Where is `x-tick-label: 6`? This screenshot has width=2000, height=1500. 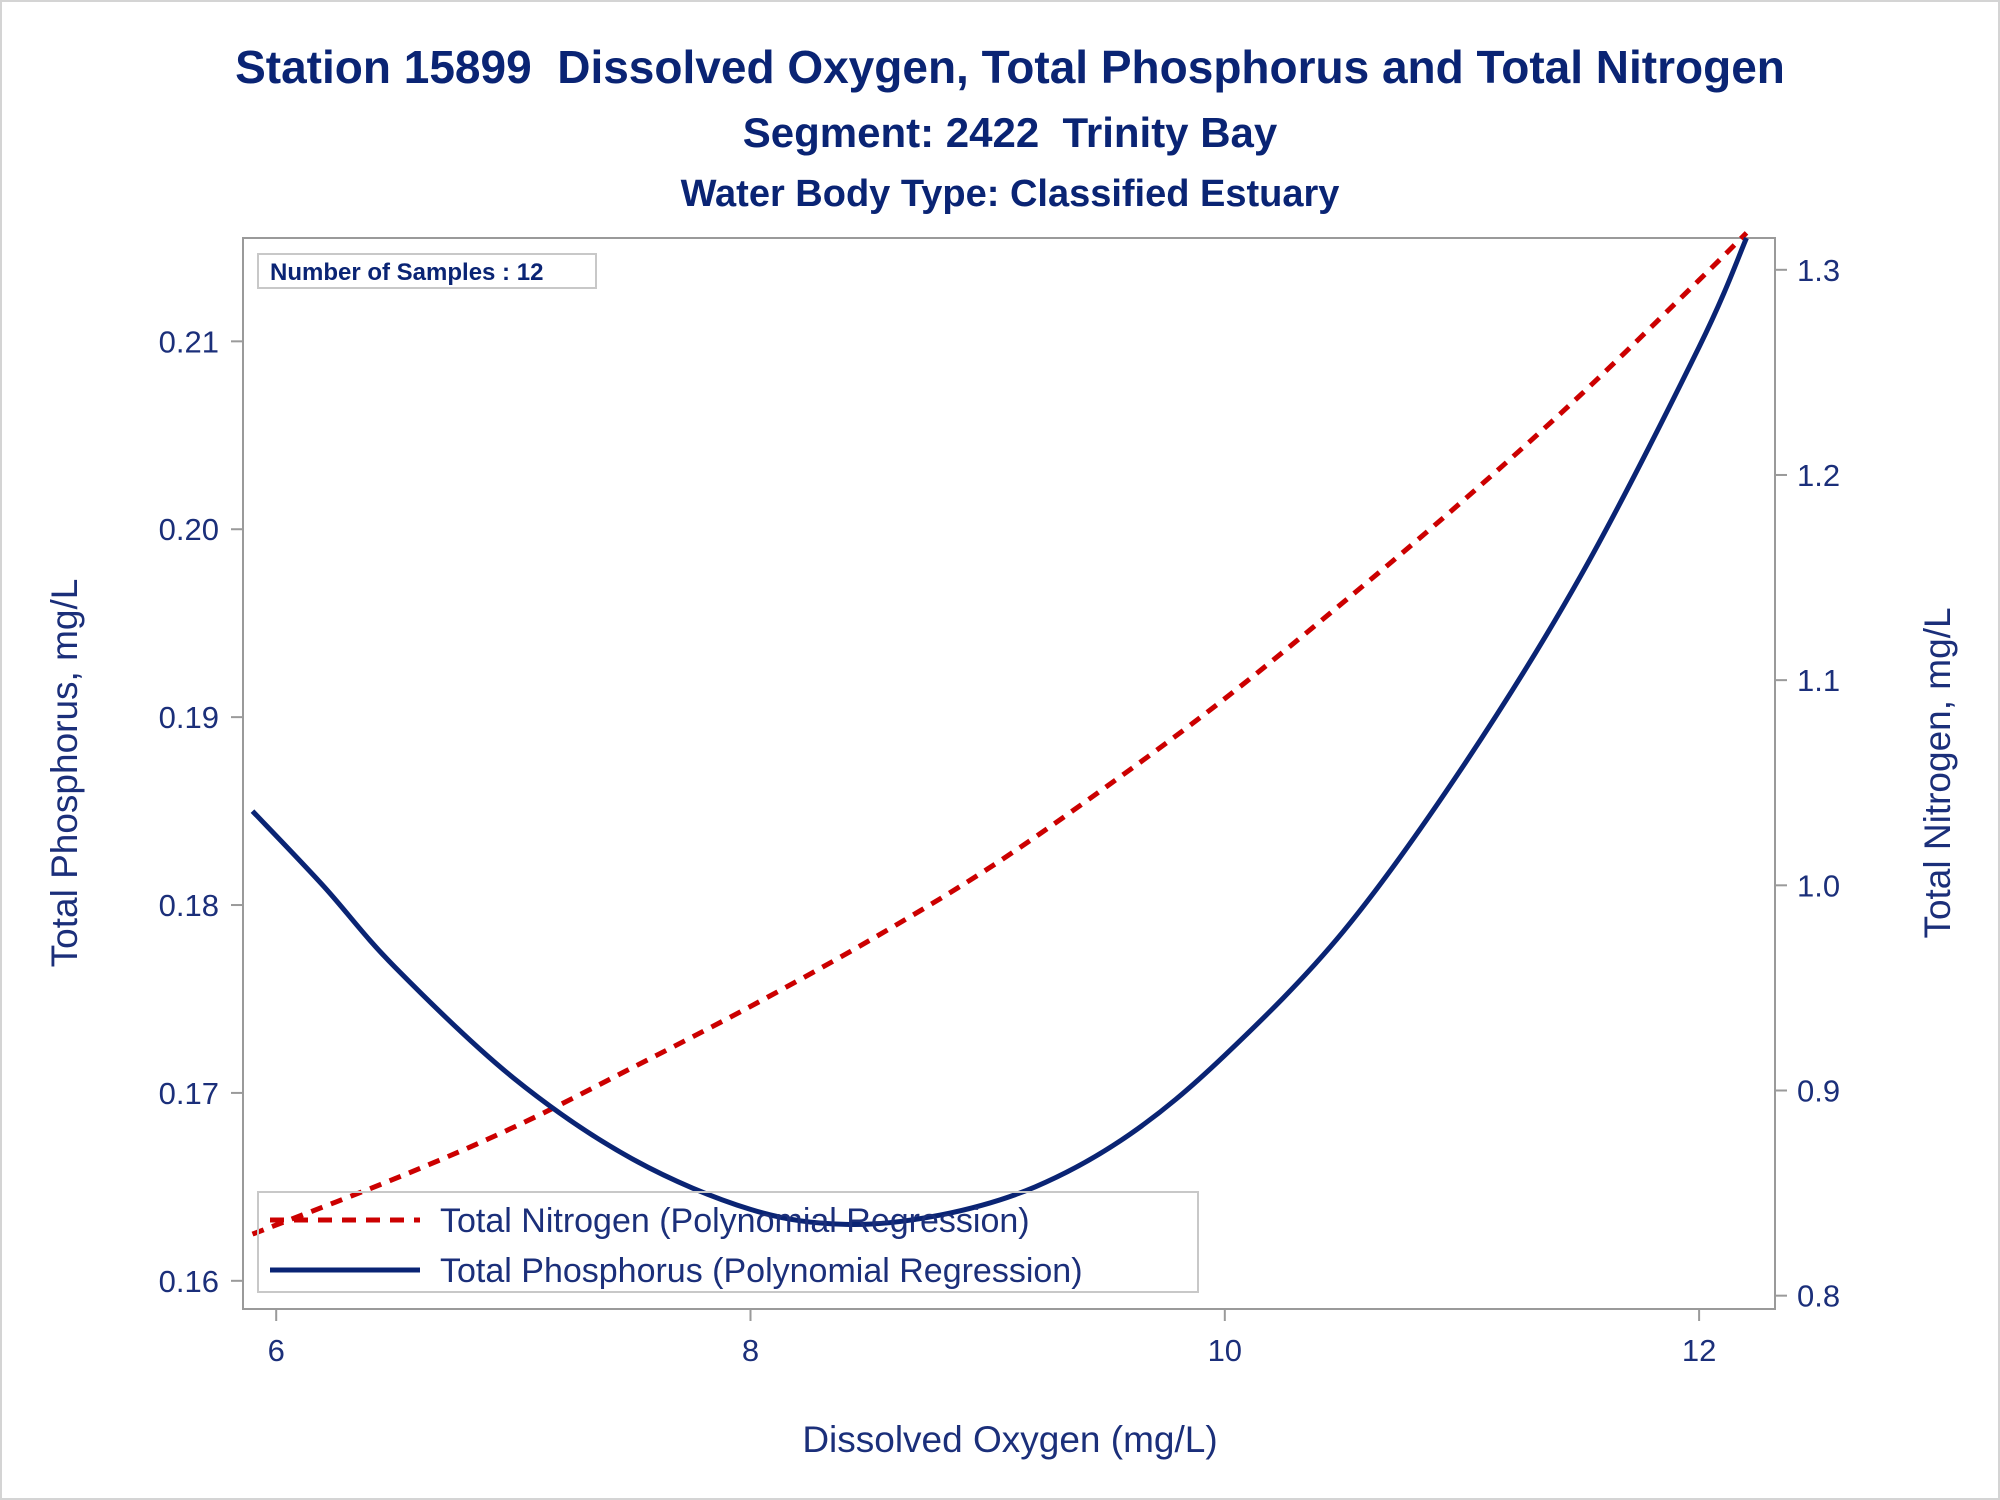 x-tick-label: 6 is located at coordinates (276, 1350).